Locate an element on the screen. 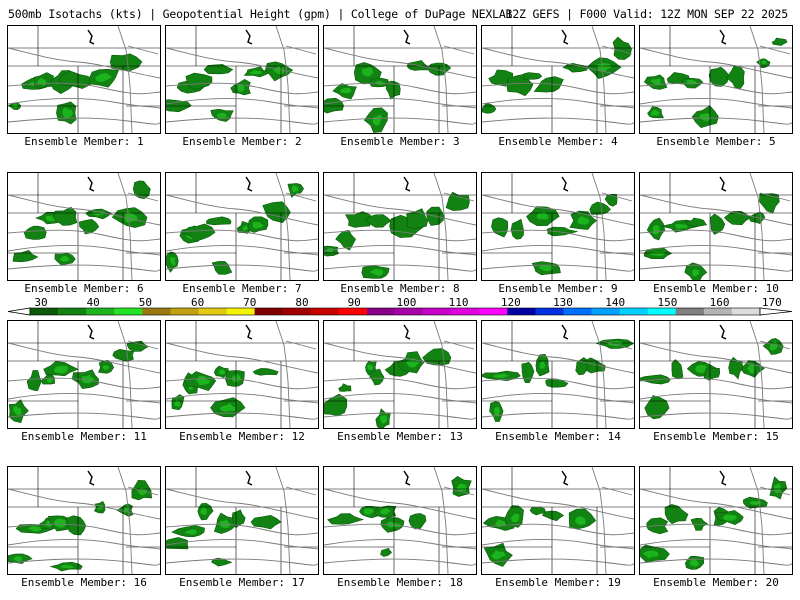  ensemble-member-label: Ensemble Member: 14 is located at coordinates (558, 436).